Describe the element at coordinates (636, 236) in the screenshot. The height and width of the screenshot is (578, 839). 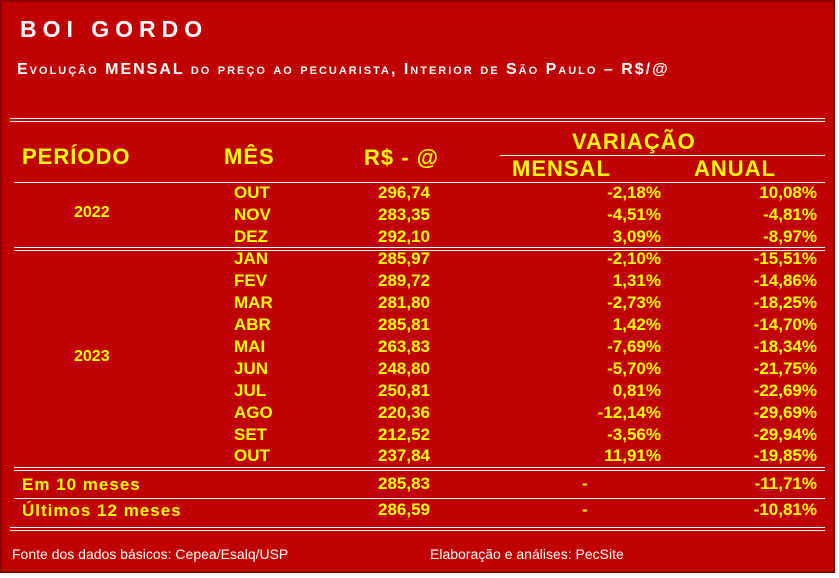
I see `row-variacao-mensal: 3,09%` at that location.